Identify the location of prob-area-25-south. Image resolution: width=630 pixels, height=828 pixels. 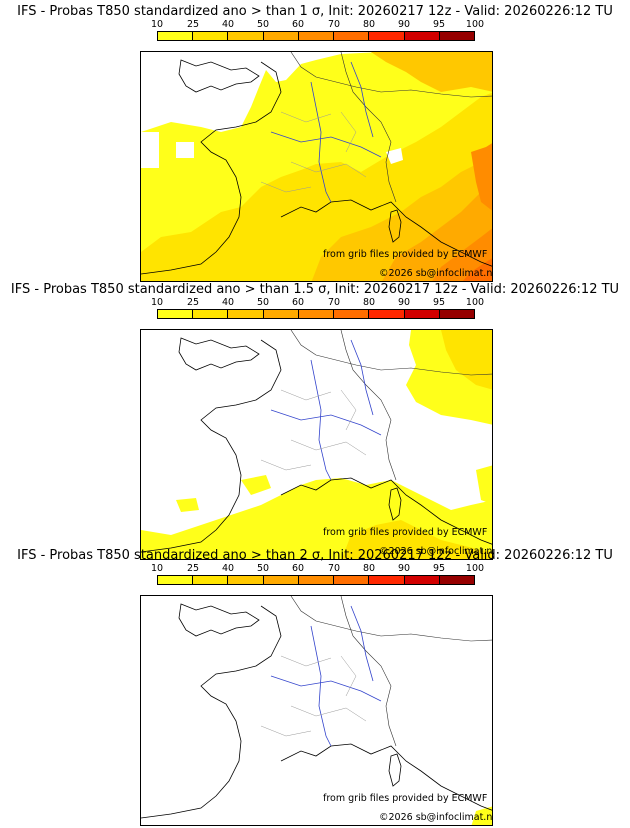
(416, 539).